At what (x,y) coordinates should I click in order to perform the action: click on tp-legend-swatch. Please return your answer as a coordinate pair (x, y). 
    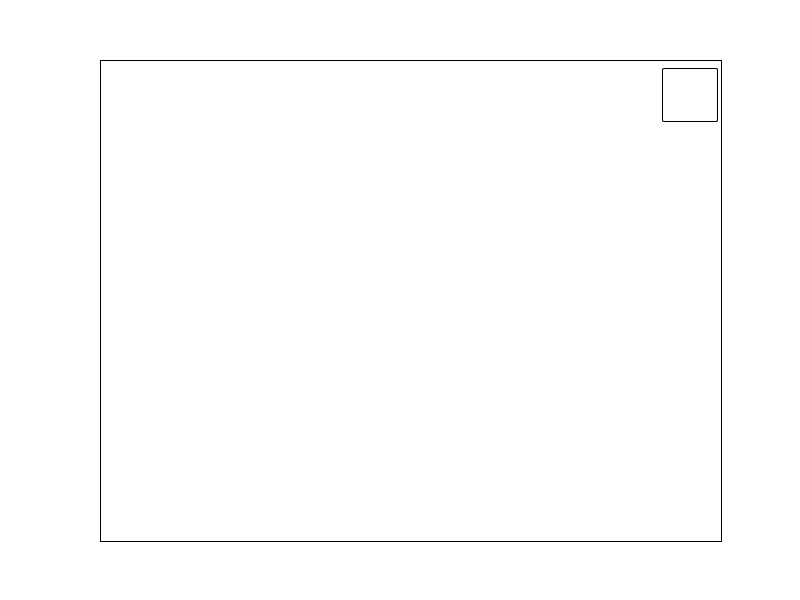
    Looking at the image, I should click on (685, 85).